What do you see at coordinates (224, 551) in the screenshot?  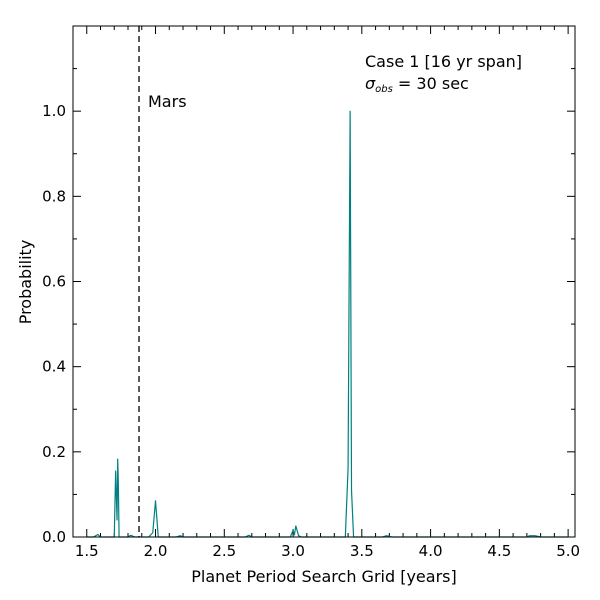 I see `x-tick-label: 2.5` at bounding box center [224, 551].